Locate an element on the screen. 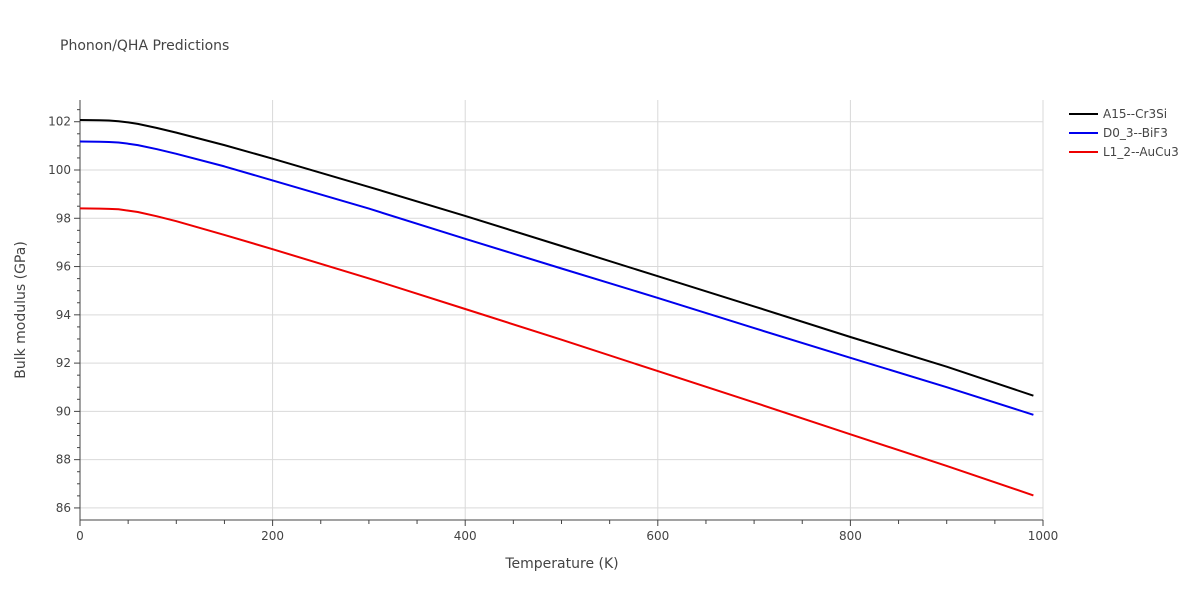 The image size is (1200, 600). x-axis-title: Temperature (K) is located at coordinates (561, 564).